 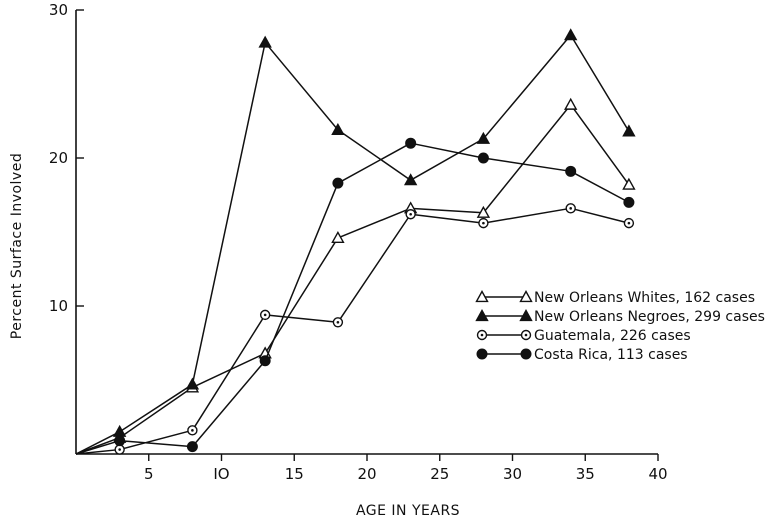 What do you see at coordinates (366, 474) in the screenshot?
I see `x-tick-label: 20` at bounding box center [366, 474].